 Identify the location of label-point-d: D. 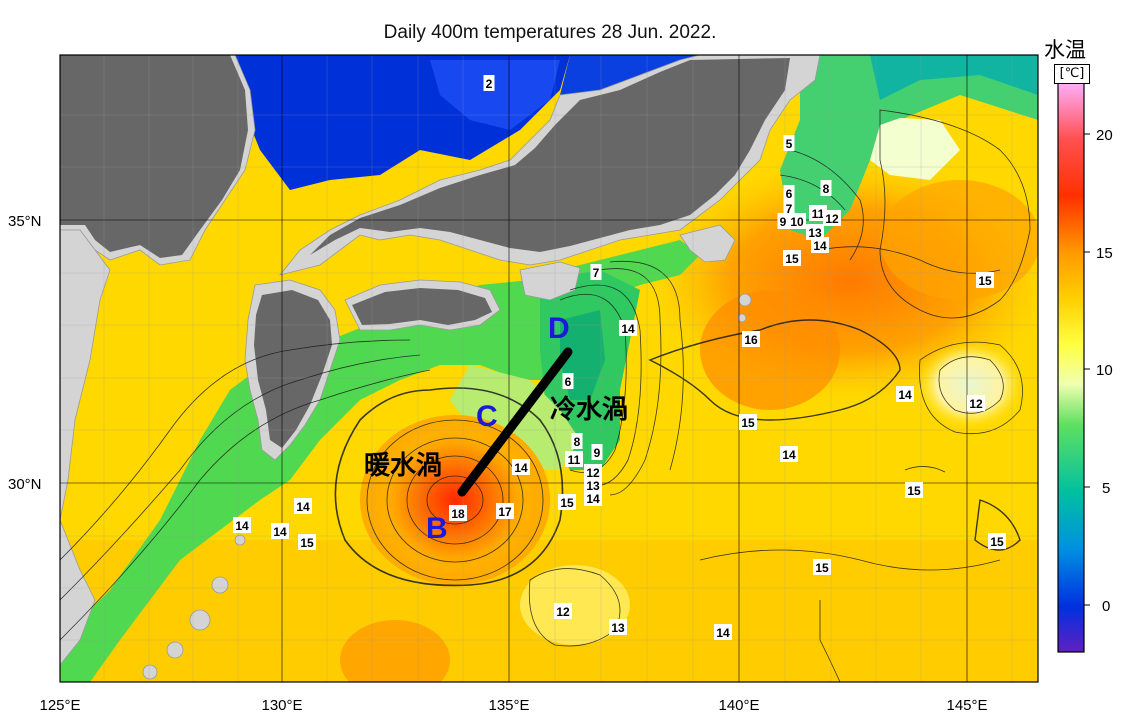
(559, 328).